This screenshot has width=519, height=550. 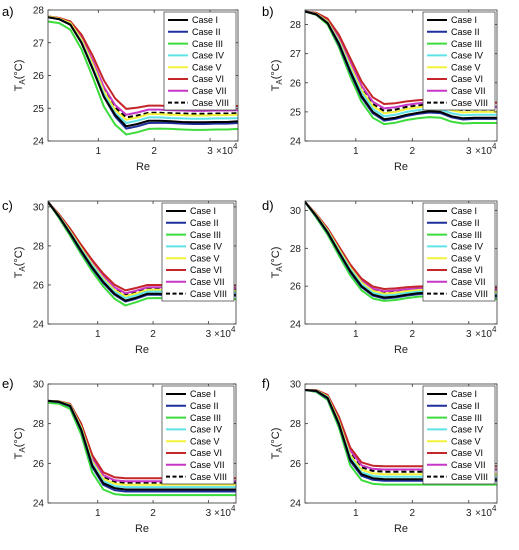 What do you see at coordinates (296, 385) in the screenshot?
I see `y-tick-label: 30` at bounding box center [296, 385].